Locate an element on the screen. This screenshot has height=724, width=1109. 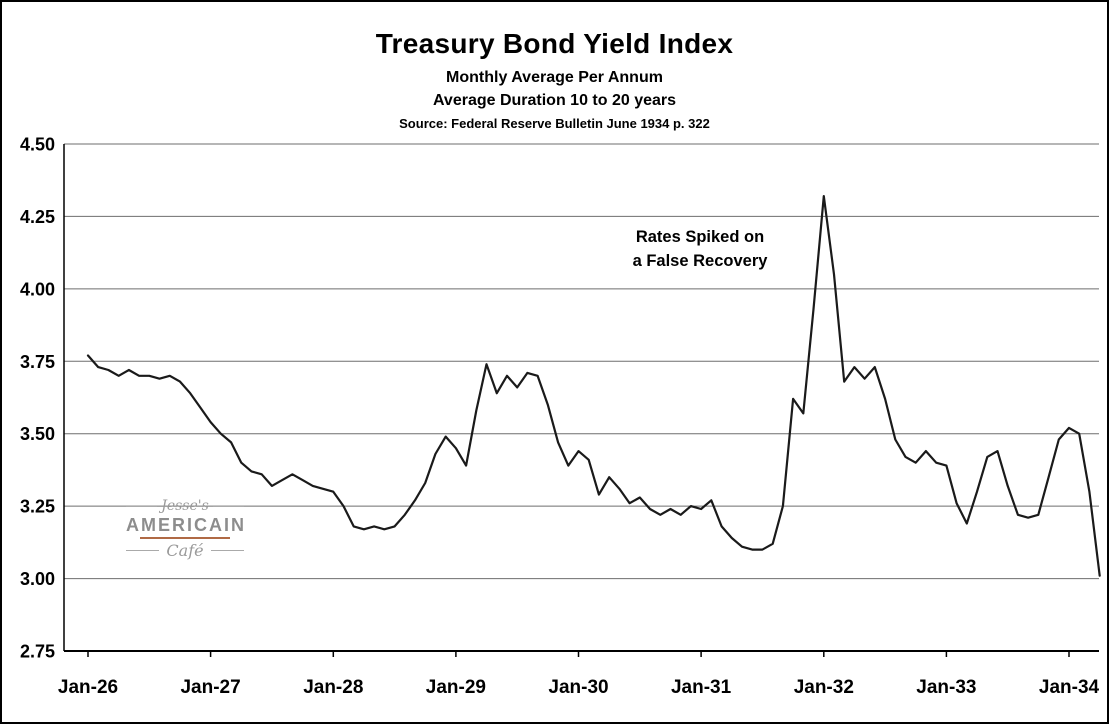
x-tick-label: Jan-34 is located at coordinates (1069, 687).